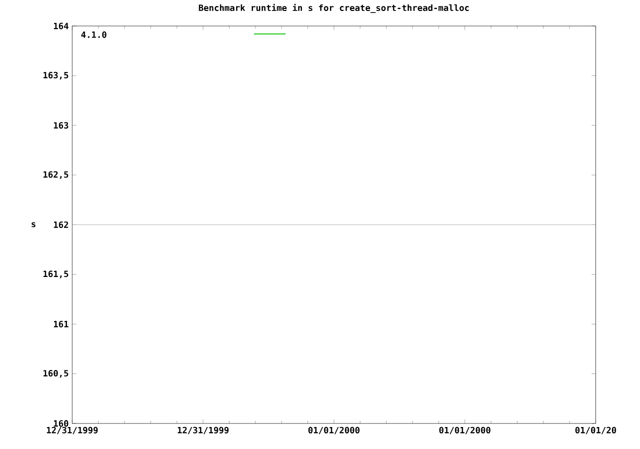  Describe the element at coordinates (56, 374) in the screenshot. I see `y-tick-label: 160,5` at that location.